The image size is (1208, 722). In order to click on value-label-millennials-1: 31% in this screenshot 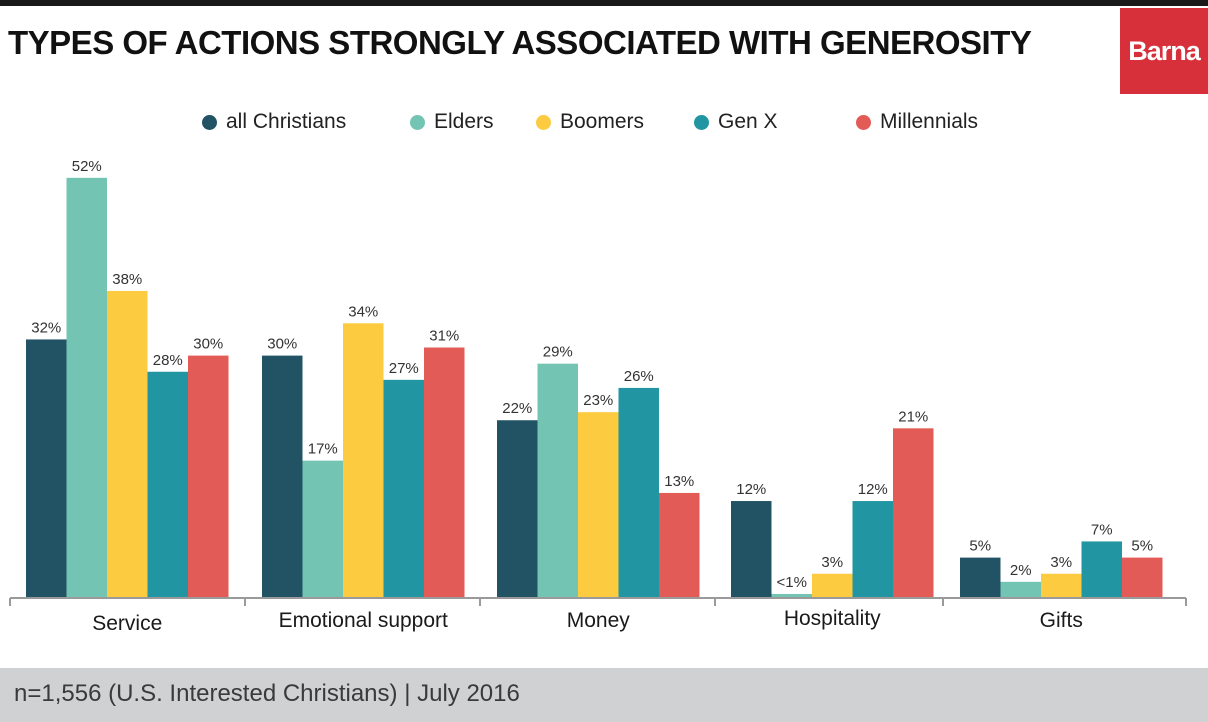, I will do `click(444, 336)`.